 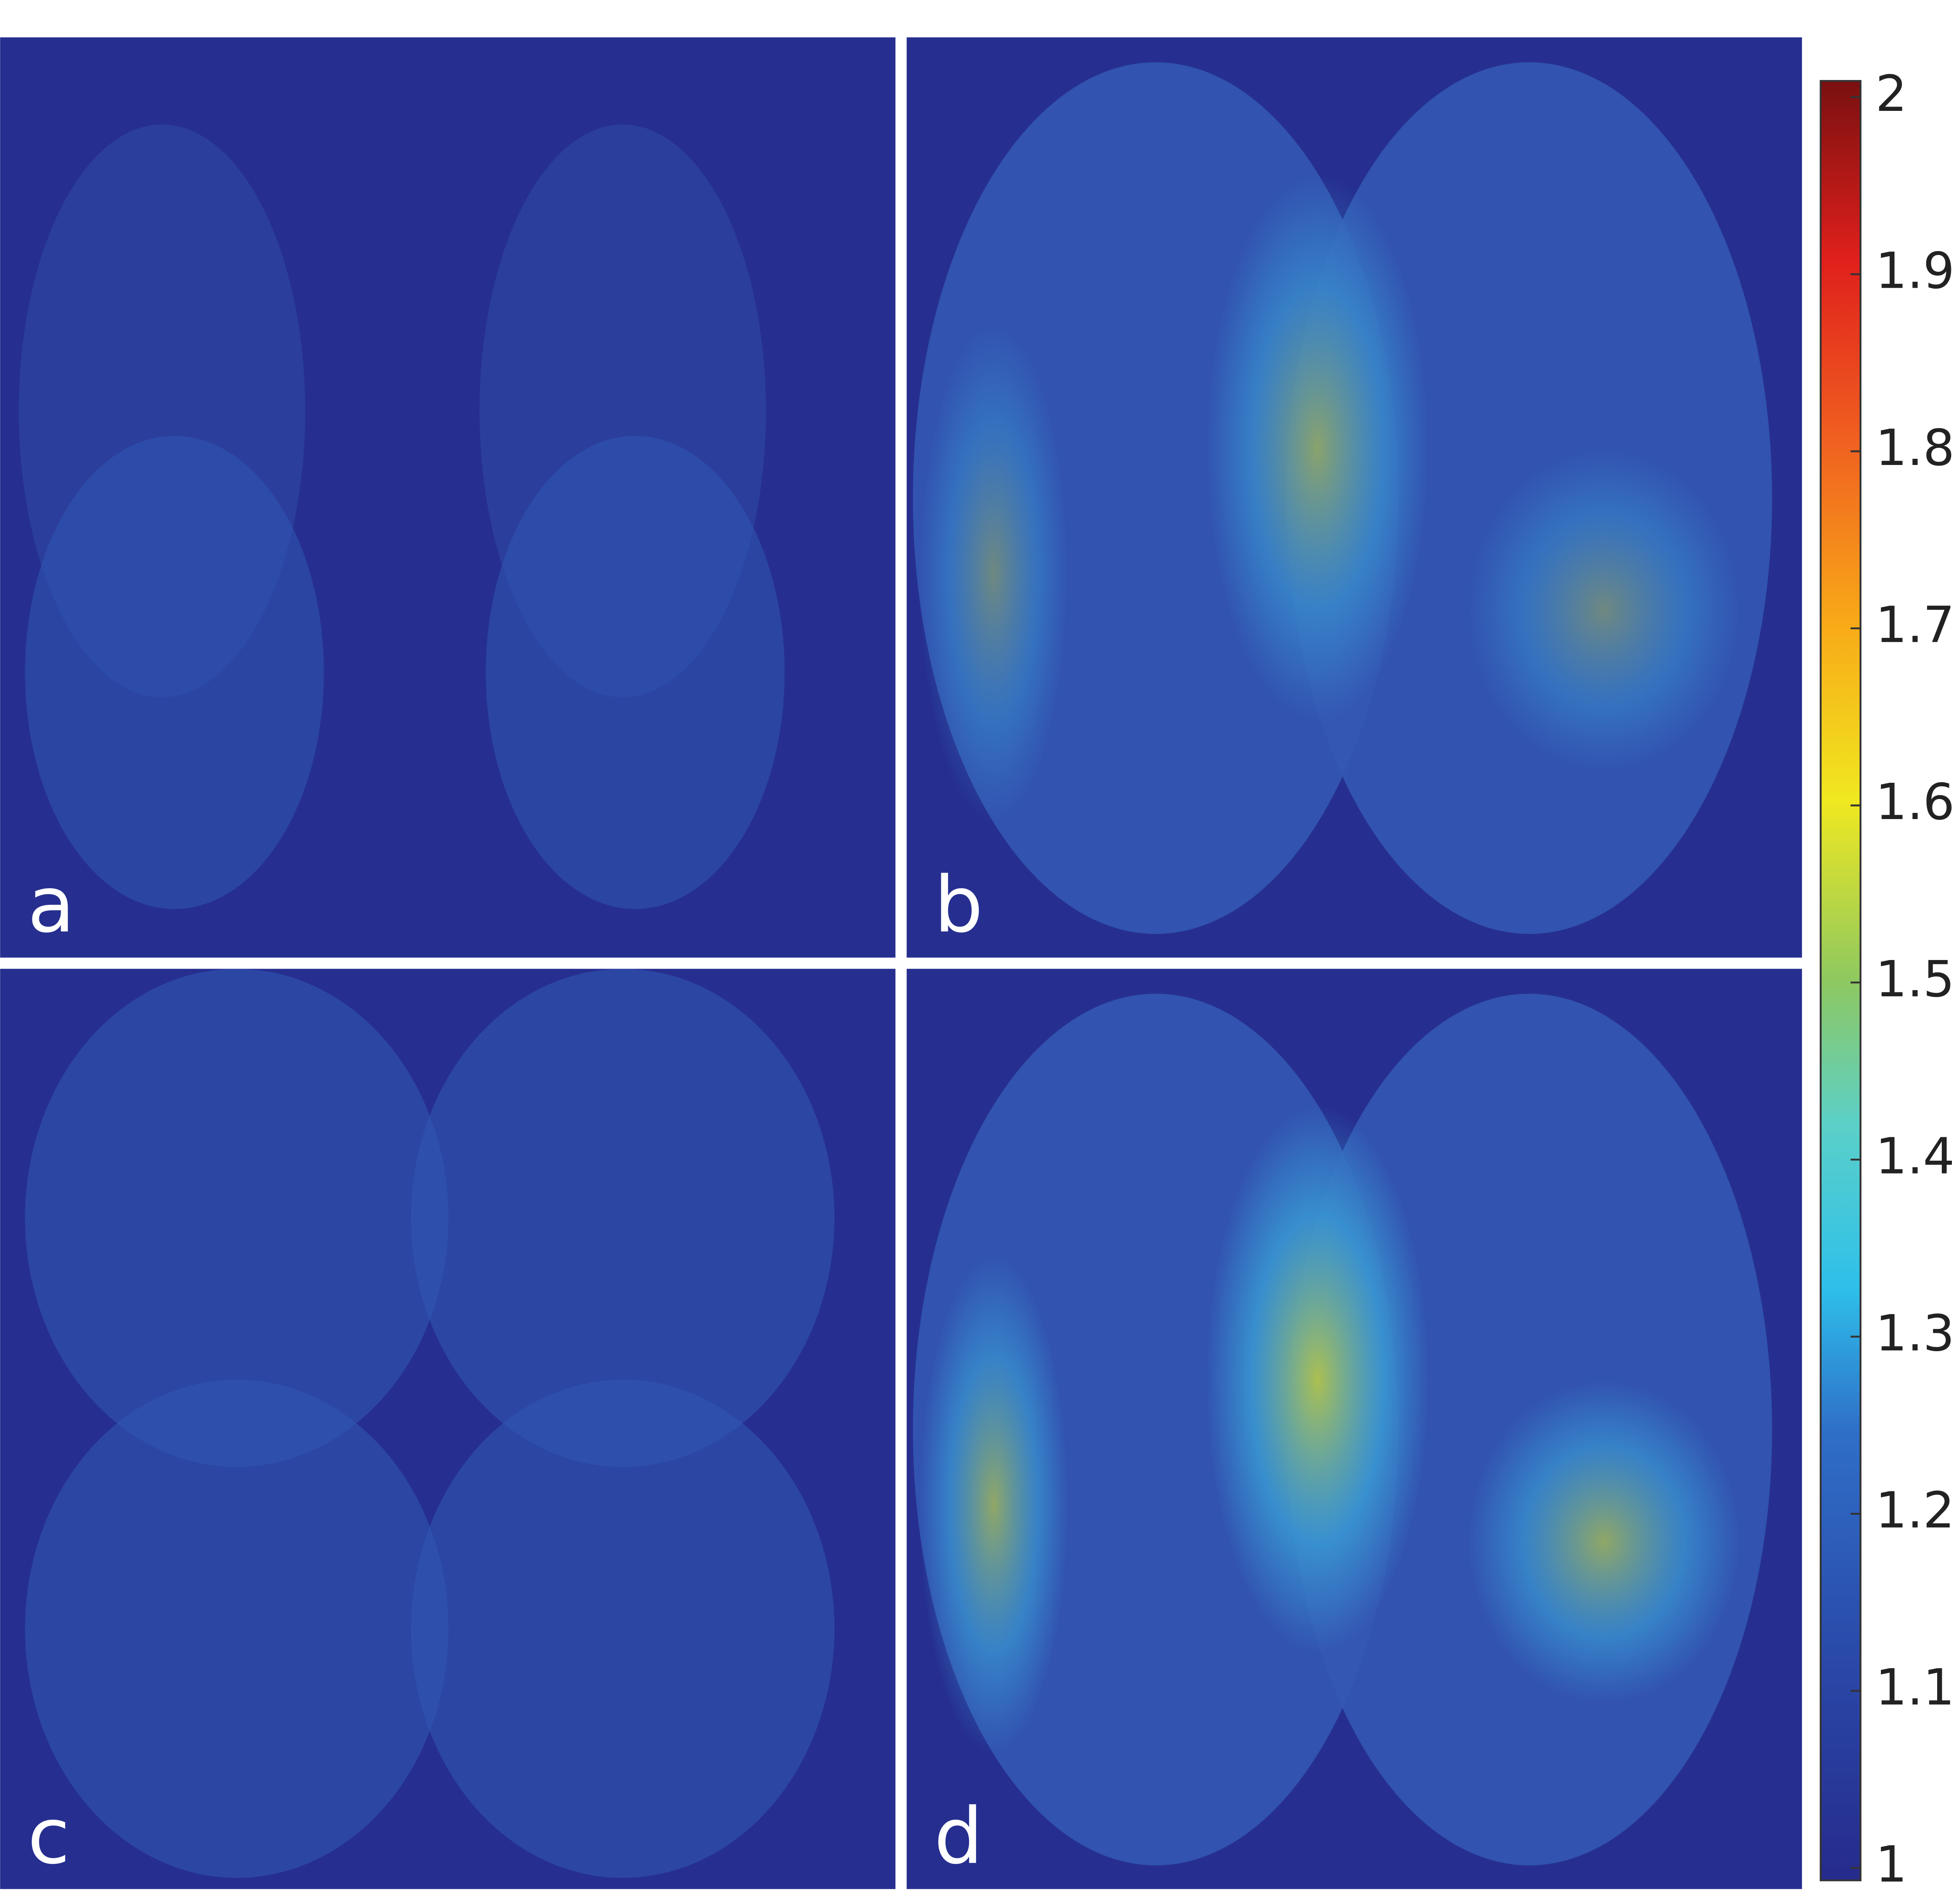 What do you see at coordinates (1914, 980) in the screenshot?
I see `tick-label: 1.5` at bounding box center [1914, 980].